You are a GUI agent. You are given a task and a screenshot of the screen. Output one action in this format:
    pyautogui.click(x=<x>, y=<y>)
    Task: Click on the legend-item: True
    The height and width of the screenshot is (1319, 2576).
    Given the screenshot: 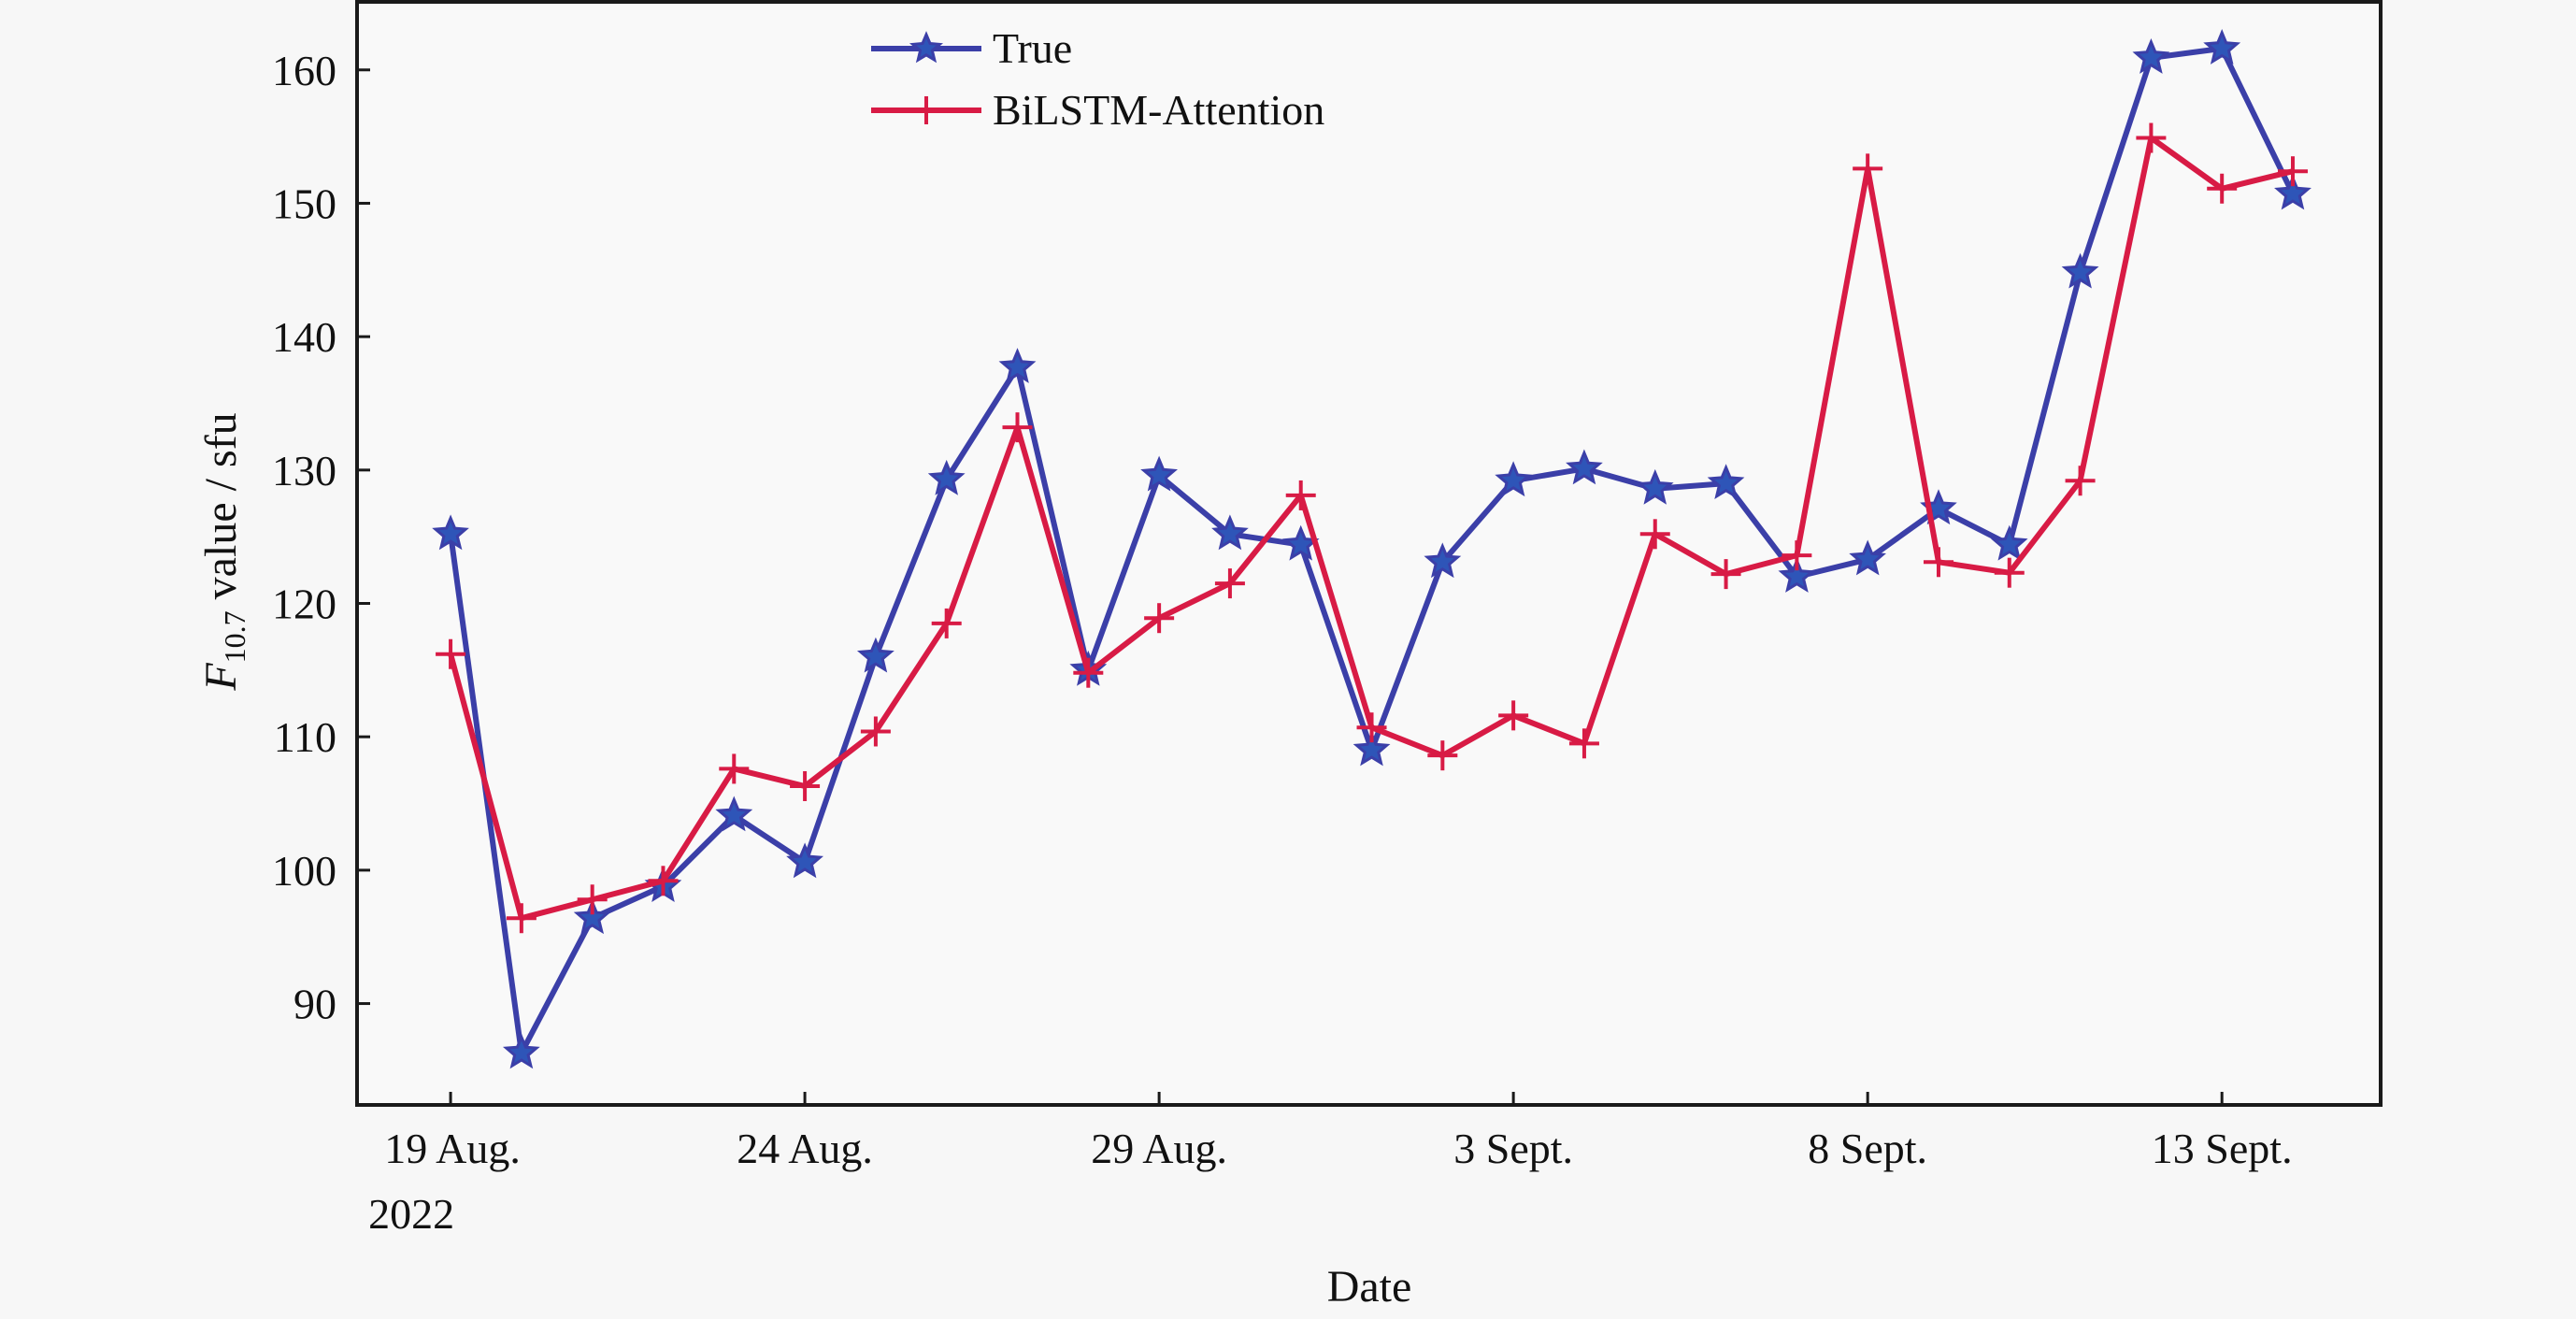 What is the action you would take?
    pyautogui.click(x=971, y=48)
    